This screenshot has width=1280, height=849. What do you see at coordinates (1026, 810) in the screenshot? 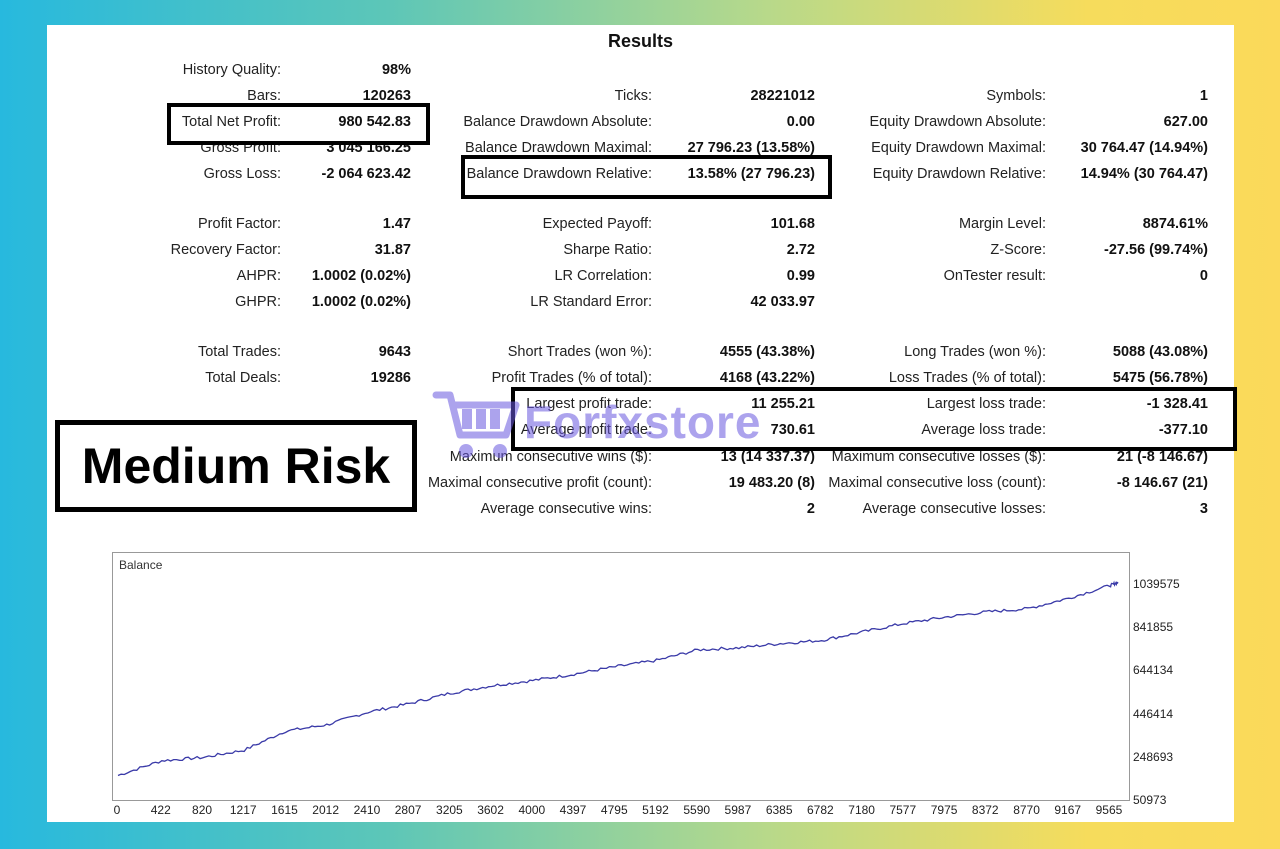
I see `x-tick-label: 8770` at bounding box center [1026, 810].